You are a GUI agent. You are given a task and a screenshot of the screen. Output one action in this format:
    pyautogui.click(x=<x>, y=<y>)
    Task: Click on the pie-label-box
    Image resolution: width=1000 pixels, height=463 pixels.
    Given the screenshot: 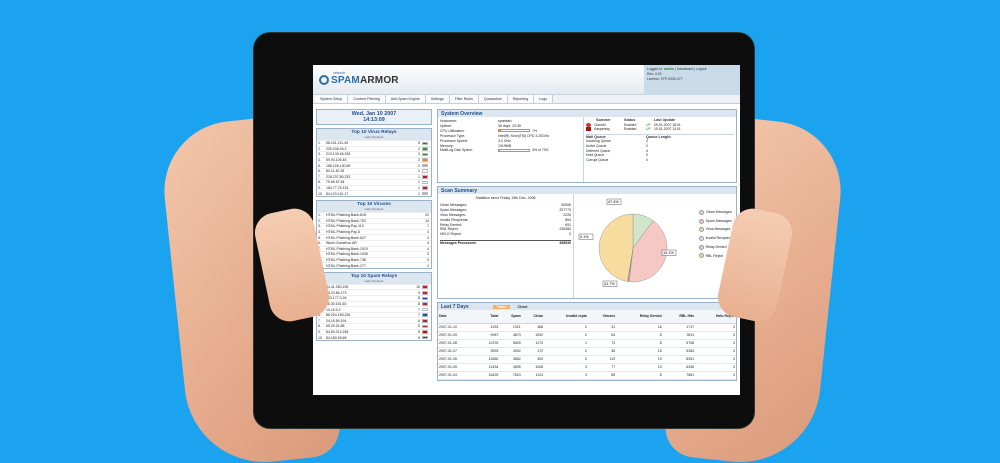 What is the action you would take?
    pyautogui.click(x=614, y=201)
    